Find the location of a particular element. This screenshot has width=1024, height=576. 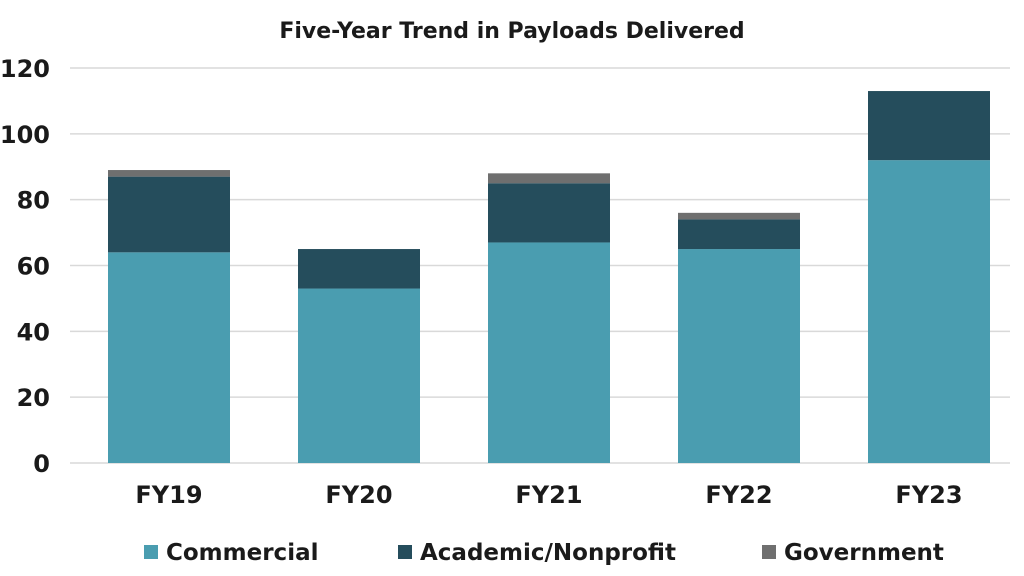

x-axis: FY19 FY20 FY21 FY22 FY23 is located at coordinates (548, 495).